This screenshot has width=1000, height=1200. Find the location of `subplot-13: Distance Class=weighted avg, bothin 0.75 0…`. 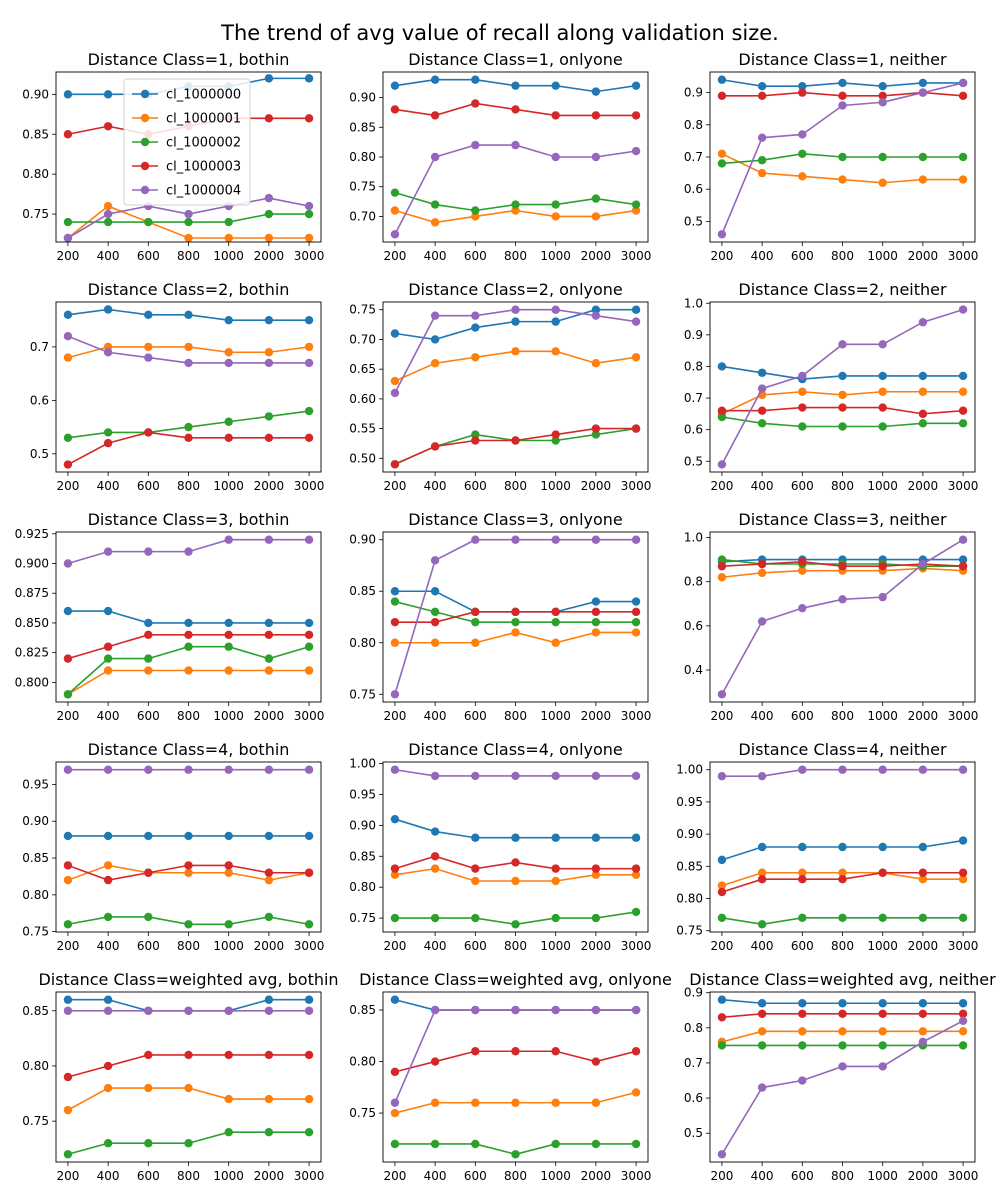

subplot-13: Distance Class=weighted avg, bothin 0.75 0… is located at coordinates (180, 1076).